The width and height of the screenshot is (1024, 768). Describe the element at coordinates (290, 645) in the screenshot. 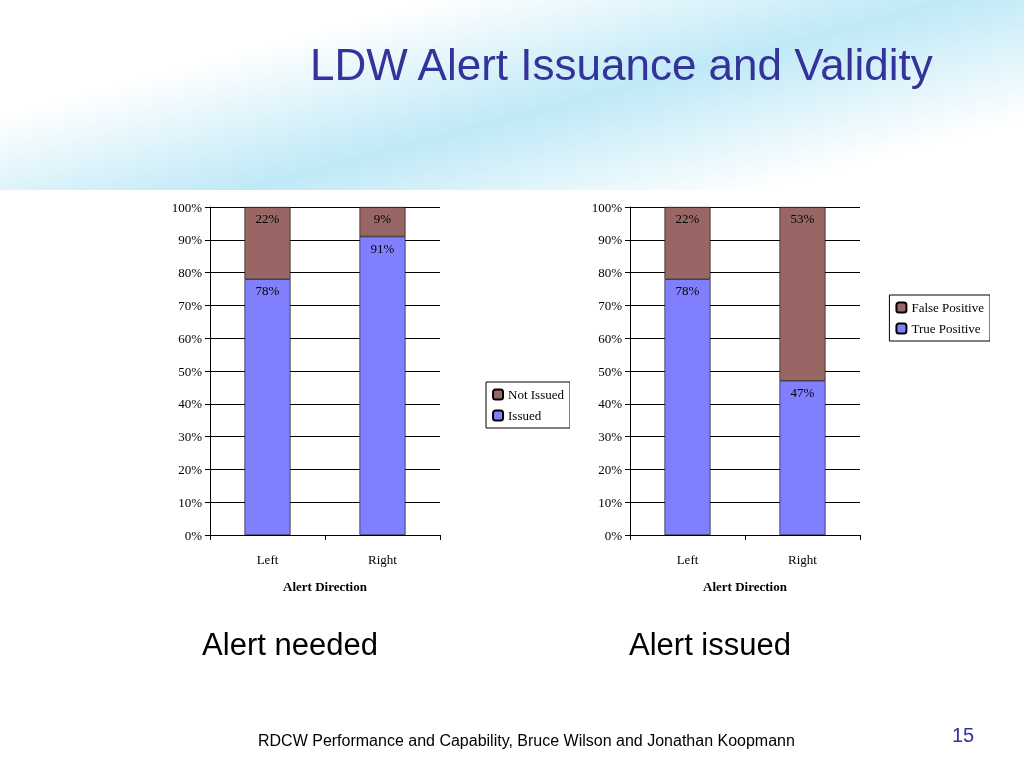

I see `text: Alert needed` at that location.